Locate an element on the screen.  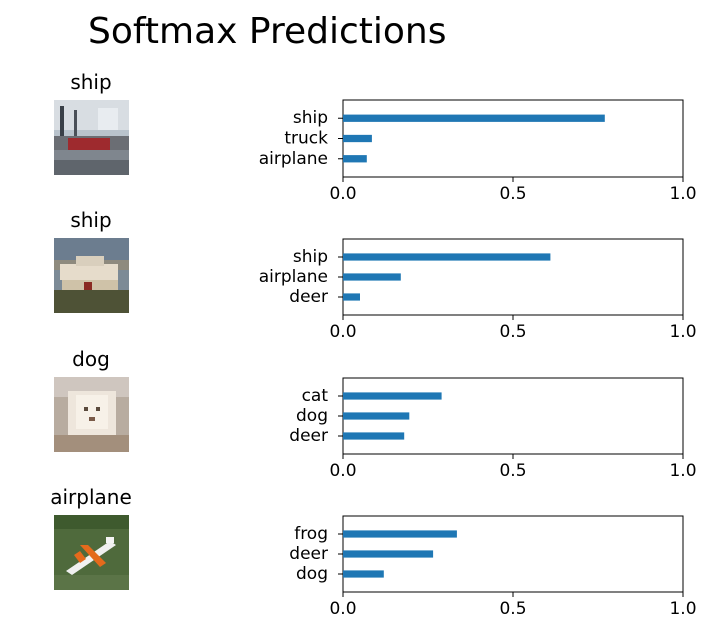
airplane-thumbnail-image is located at coordinates (91, 552).